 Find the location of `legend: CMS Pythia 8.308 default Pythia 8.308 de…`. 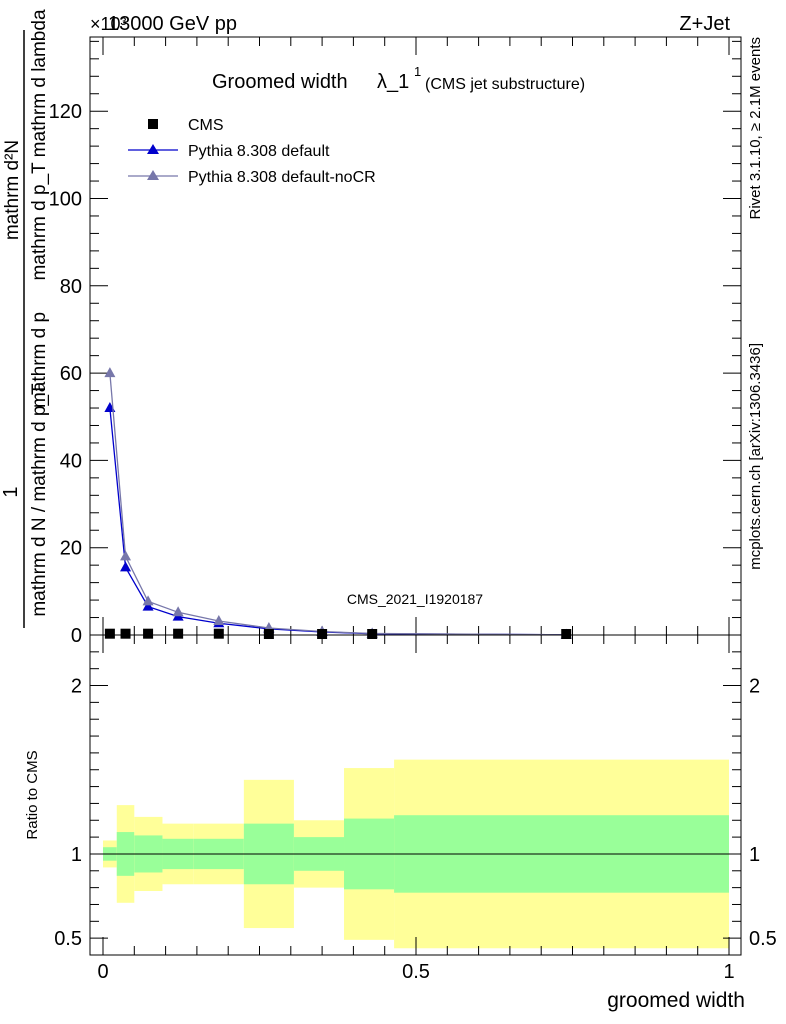

legend: CMS Pythia 8.308 default Pythia 8.308 de… is located at coordinates (252, 151).